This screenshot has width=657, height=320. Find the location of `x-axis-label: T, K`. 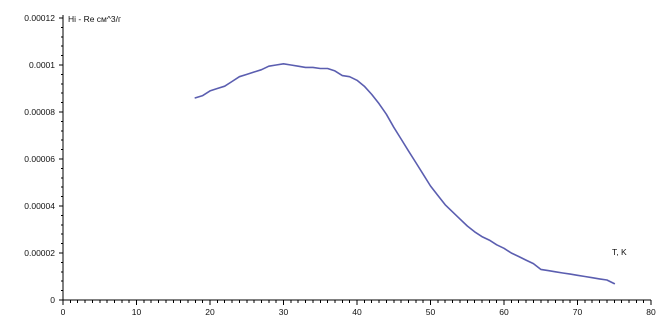

x-axis-label: T, K is located at coordinates (619, 252).